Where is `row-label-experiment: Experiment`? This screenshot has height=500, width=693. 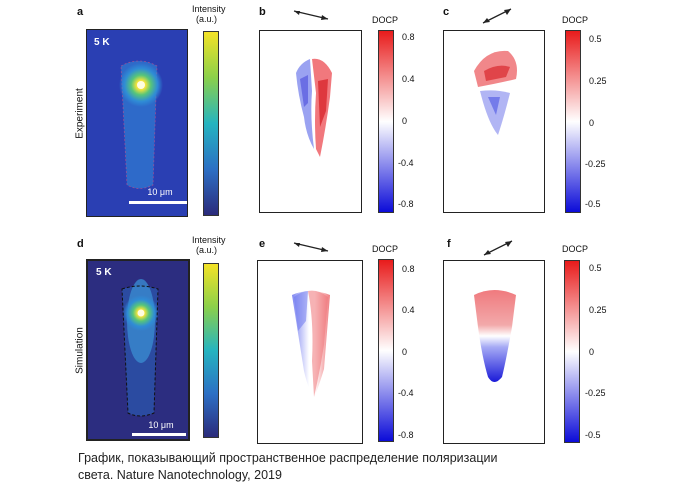 row-label-experiment: Experiment is located at coordinates (80, 113).